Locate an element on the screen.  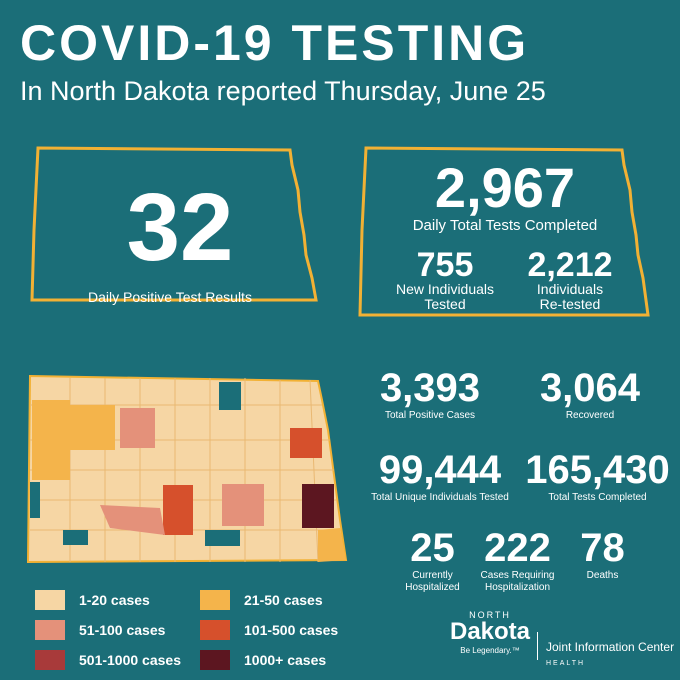
logo-tagline: Be Legendary.™ is located at coordinates (490, 650).